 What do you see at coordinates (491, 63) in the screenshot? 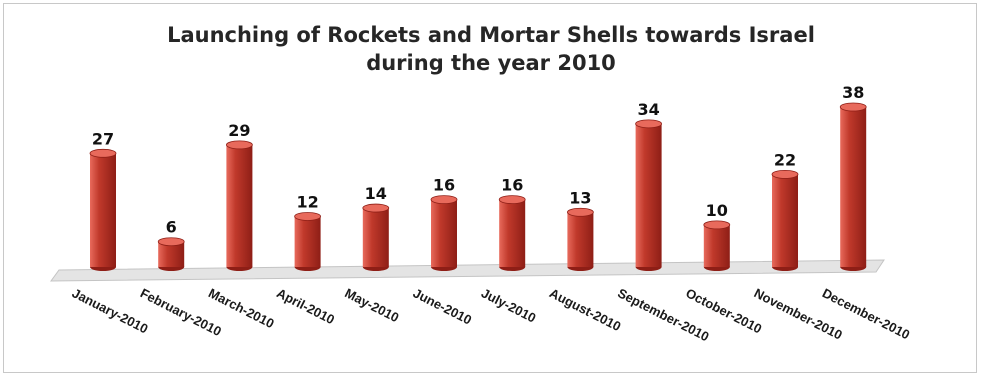
I see `chart-title-line2: during the year 2010` at bounding box center [491, 63].